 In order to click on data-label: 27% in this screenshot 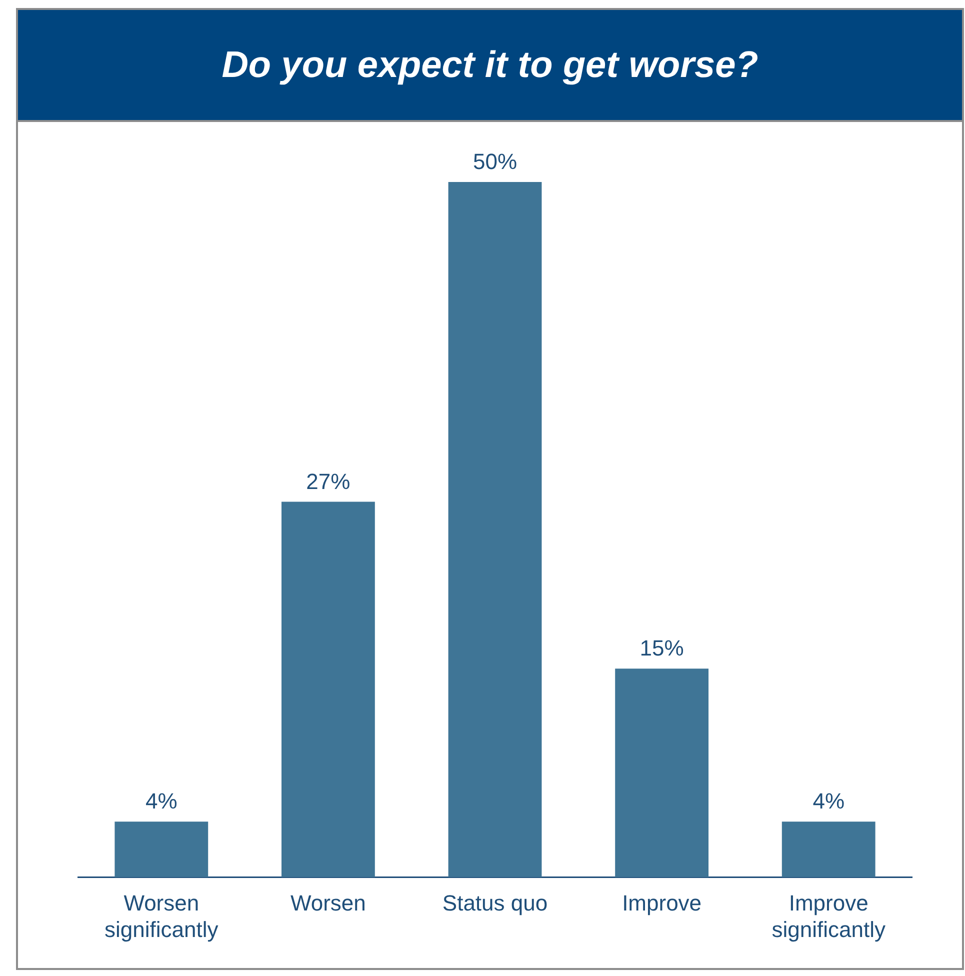, I will do `click(328, 481)`.